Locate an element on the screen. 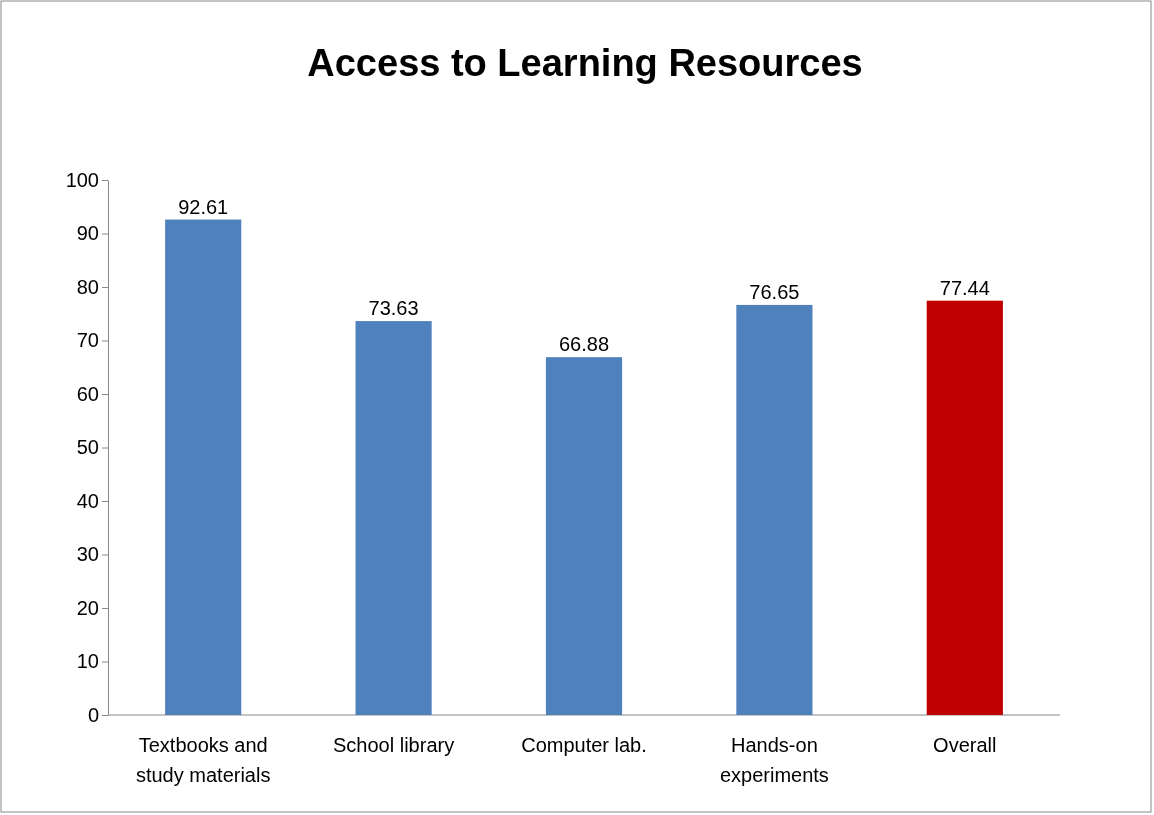 The width and height of the screenshot is (1154, 815). data-label: 76.65 is located at coordinates (774, 291).